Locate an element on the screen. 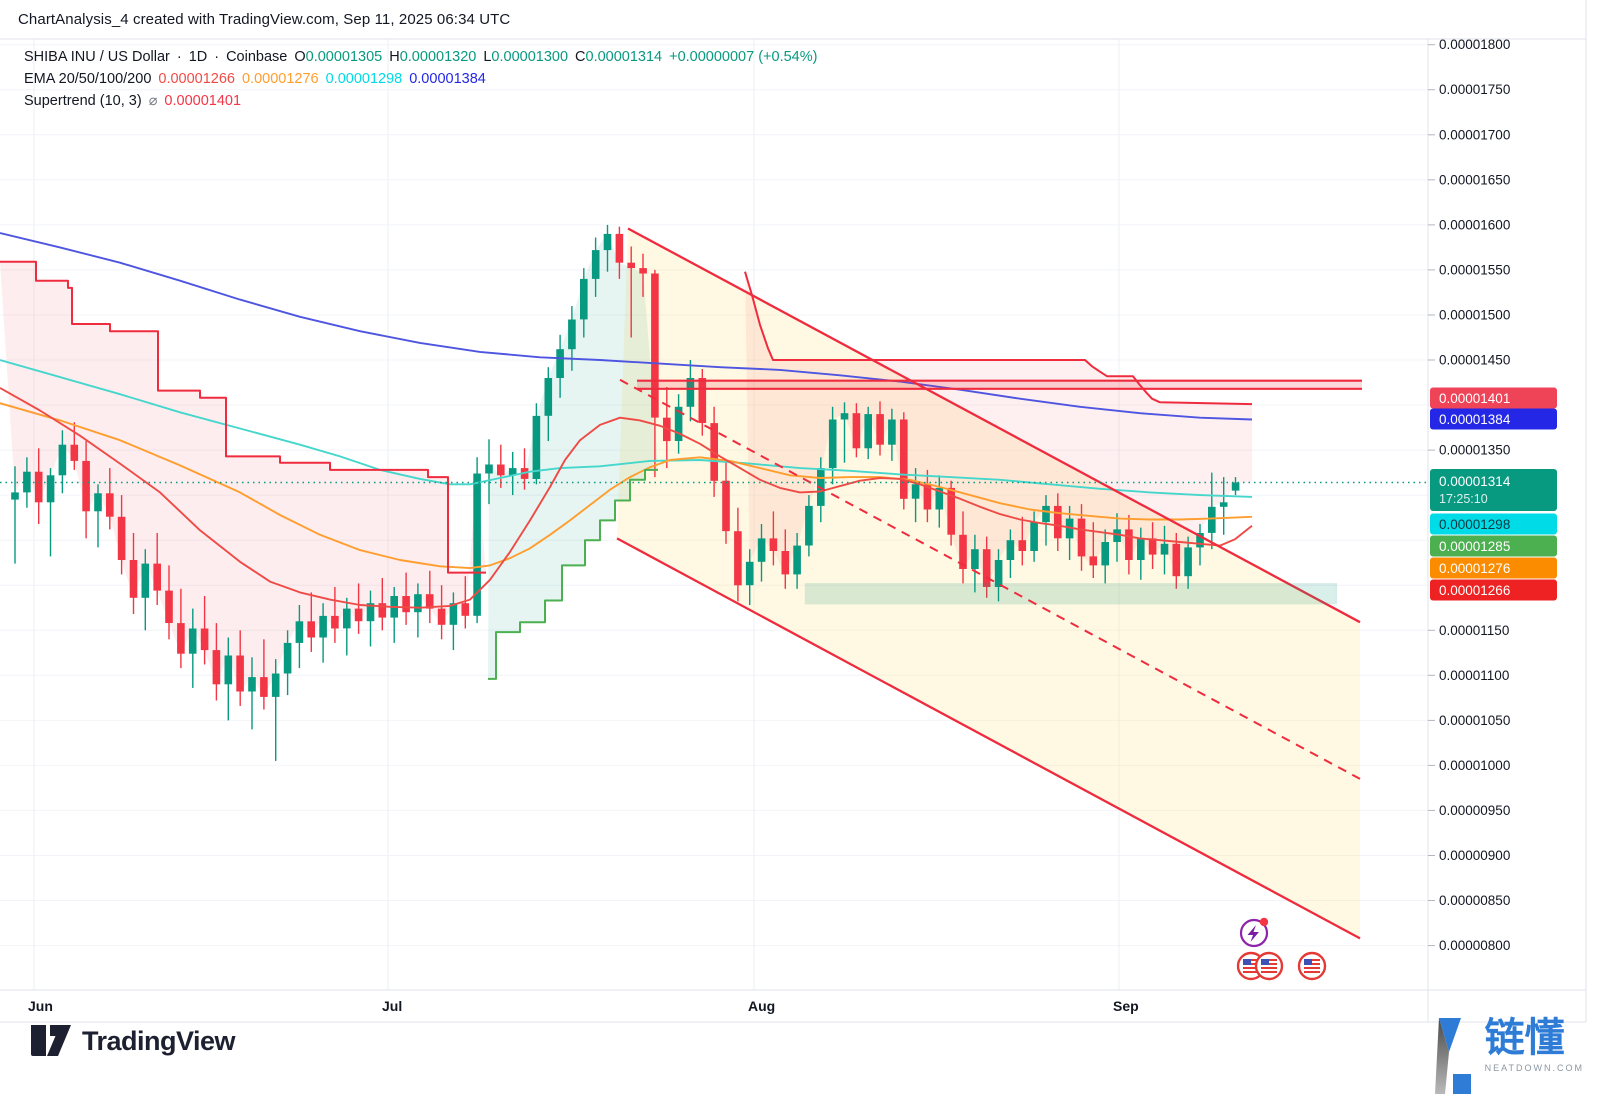  support-zone is located at coordinates (1071, 594).